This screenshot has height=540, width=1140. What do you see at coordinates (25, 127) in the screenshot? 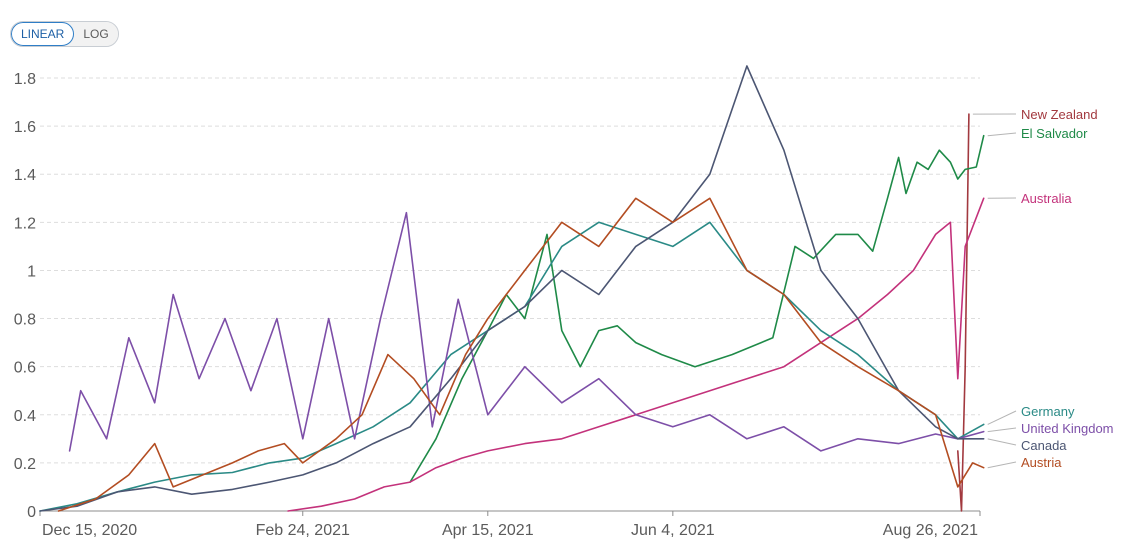
I see `y-tick-label: 1.6` at bounding box center [25, 127].